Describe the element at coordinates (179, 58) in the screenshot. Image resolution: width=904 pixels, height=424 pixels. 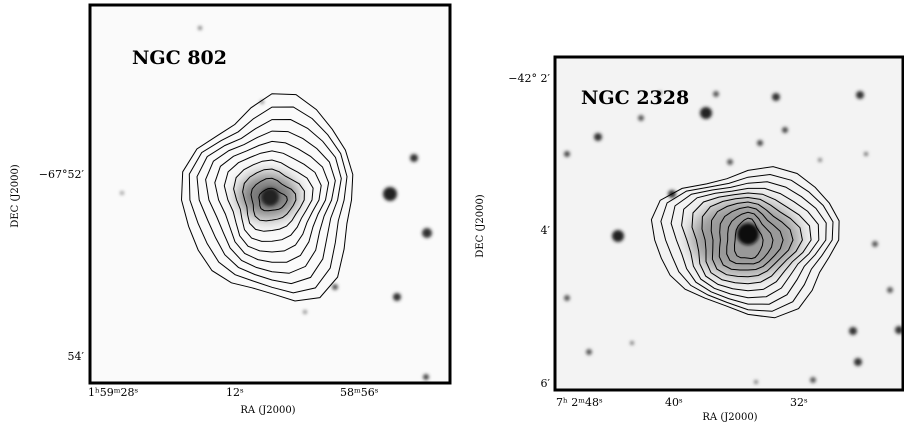
I see `panel-title: NGC 802` at that location.